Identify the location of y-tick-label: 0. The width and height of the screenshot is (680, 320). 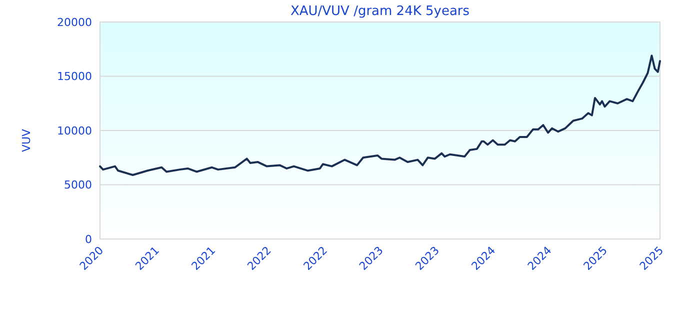
(88, 239).